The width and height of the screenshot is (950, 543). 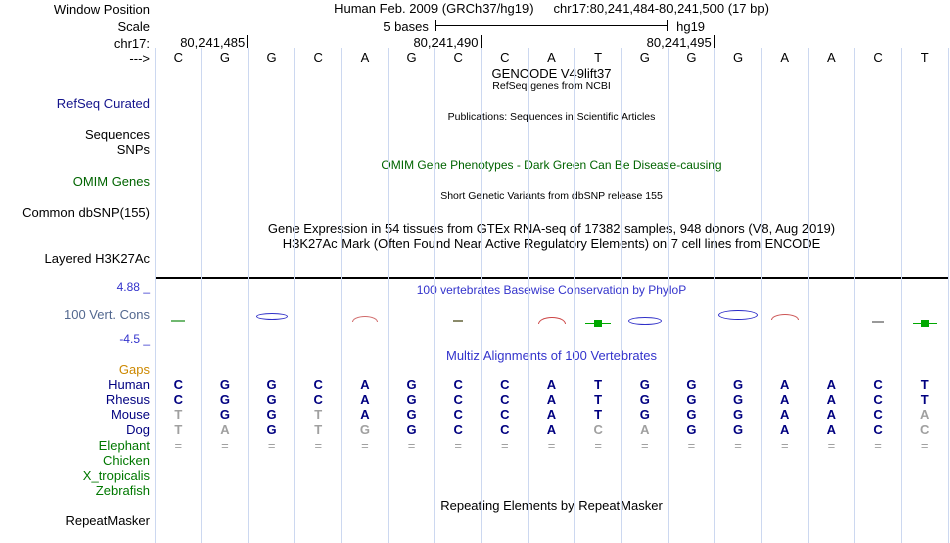 I want to click on track-title-gencode: GENCODE V49lift37, so click(x=551, y=73).